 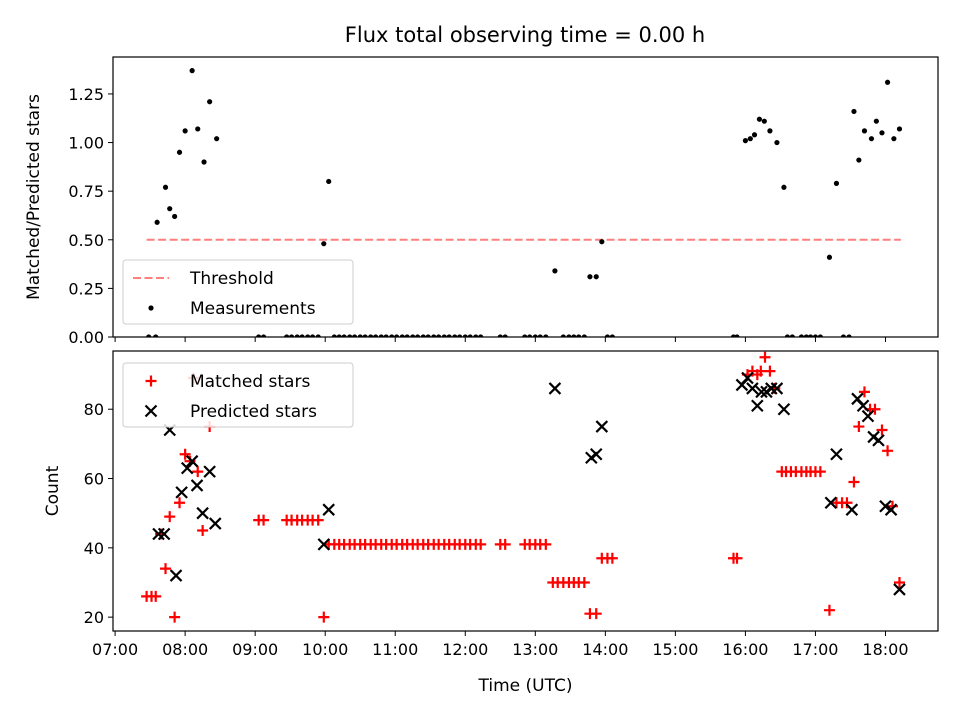 What do you see at coordinates (535, 649) in the screenshot?
I see `x-tick-label: 13:00` at bounding box center [535, 649].